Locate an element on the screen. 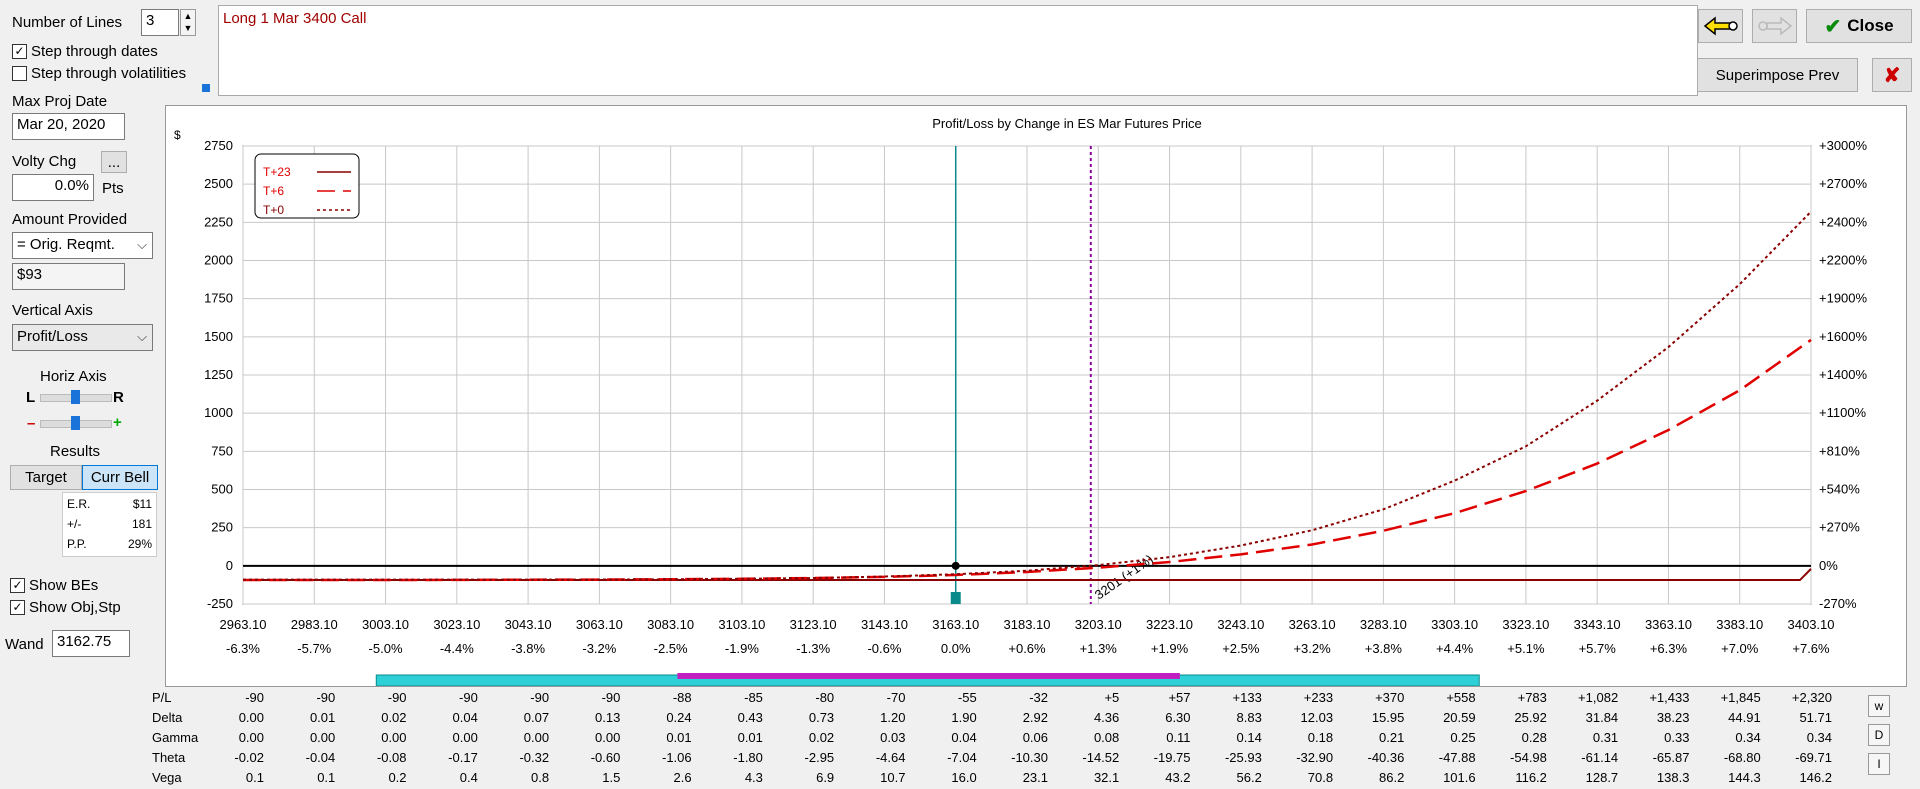 The width and height of the screenshot is (1920, 789). amount-input: $93 is located at coordinates (68, 276).